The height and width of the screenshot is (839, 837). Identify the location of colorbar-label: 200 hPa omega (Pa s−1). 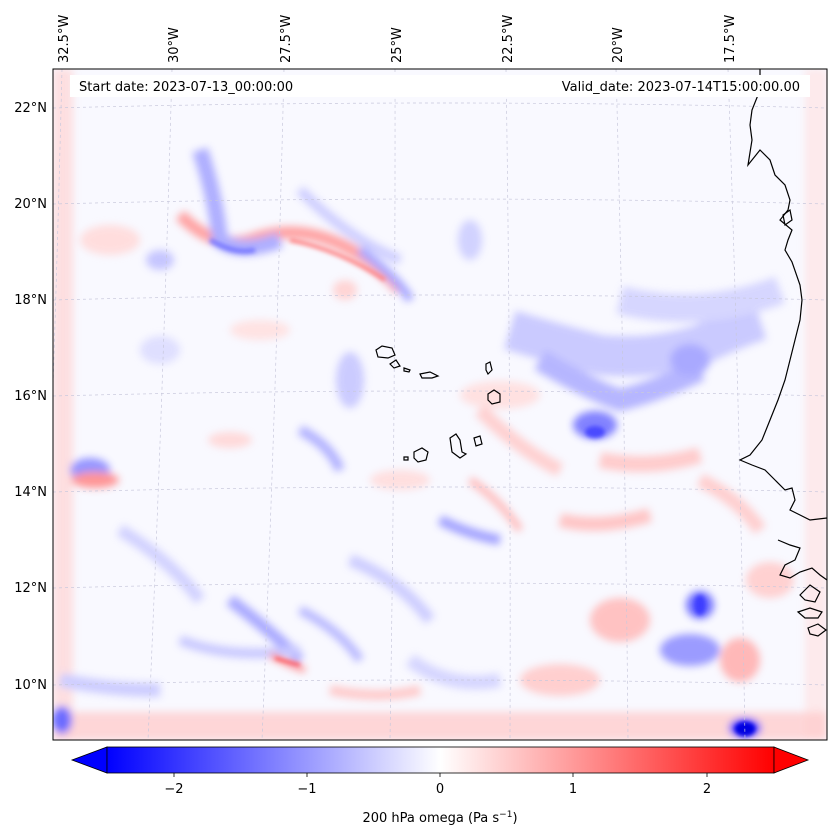
(439, 818).